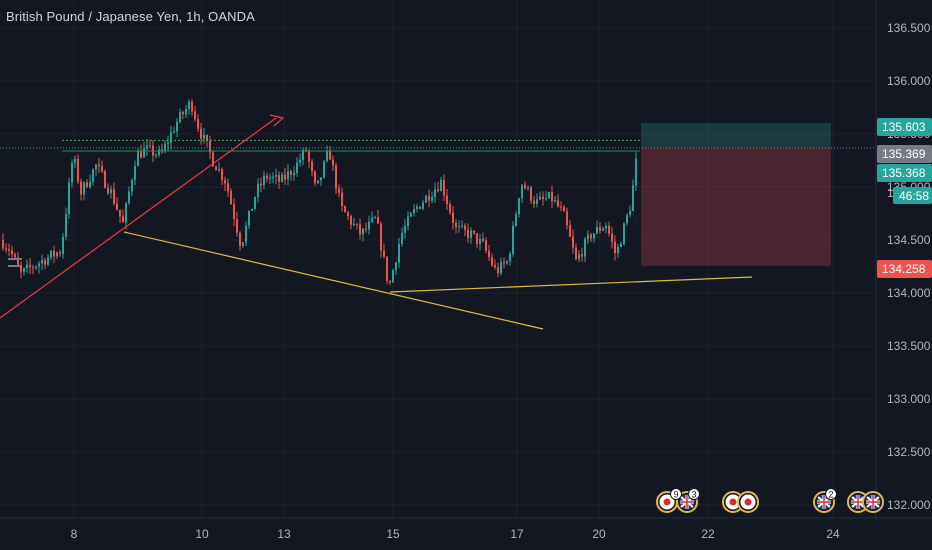 This screenshot has width=932, height=550. What do you see at coordinates (455, 534) in the screenshot?
I see `time-axis: 8 10 13 15 17 20 22 24` at bounding box center [455, 534].